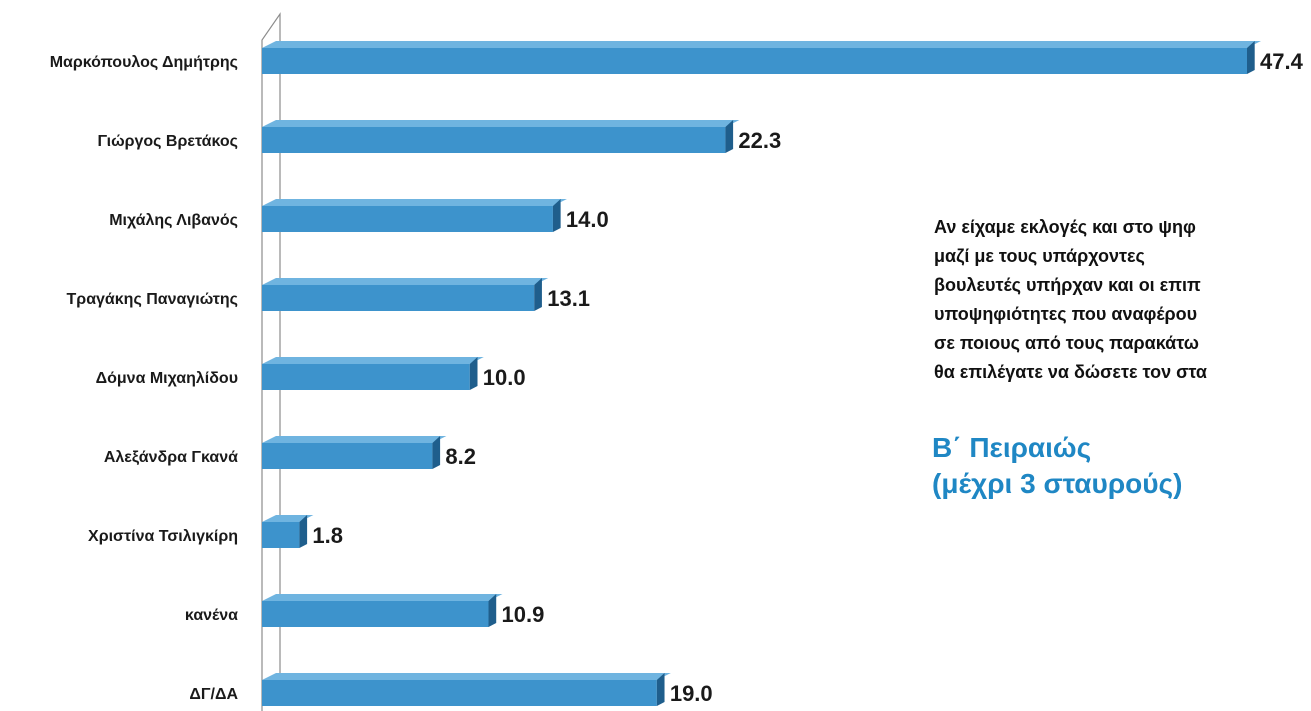 The image size is (1311, 711). What do you see at coordinates (167, 378) in the screenshot?
I see `category-label: Δόμνα Μιχαηλίδου` at bounding box center [167, 378].